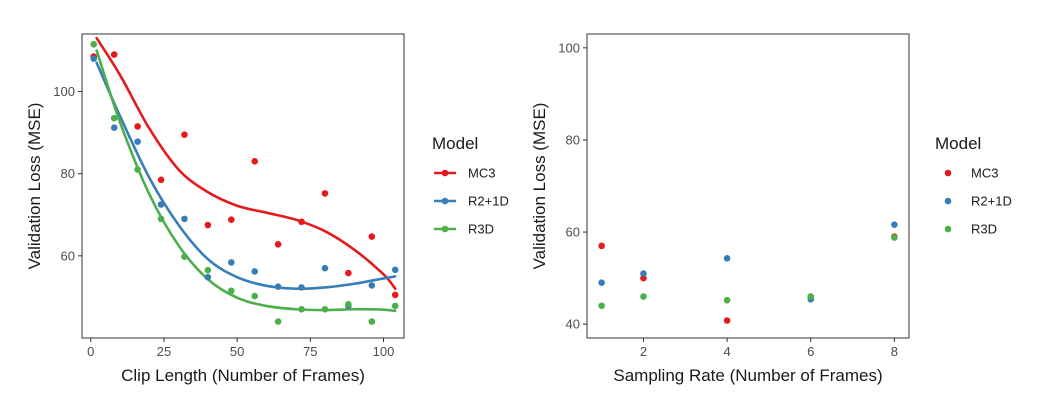  Describe the element at coordinates (747, 375) in the screenshot. I see `x-axis-title: Sampling Rate (Number of Frames)` at that location.